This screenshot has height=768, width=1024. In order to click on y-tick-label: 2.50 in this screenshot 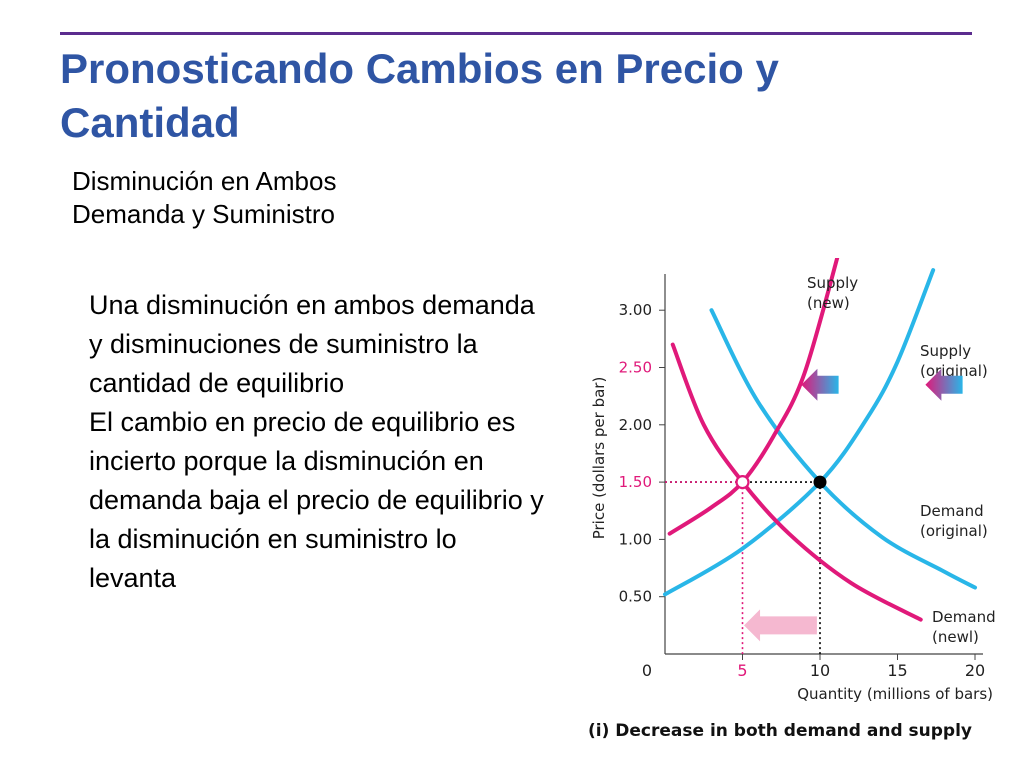, I will do `click(635, 368)`.